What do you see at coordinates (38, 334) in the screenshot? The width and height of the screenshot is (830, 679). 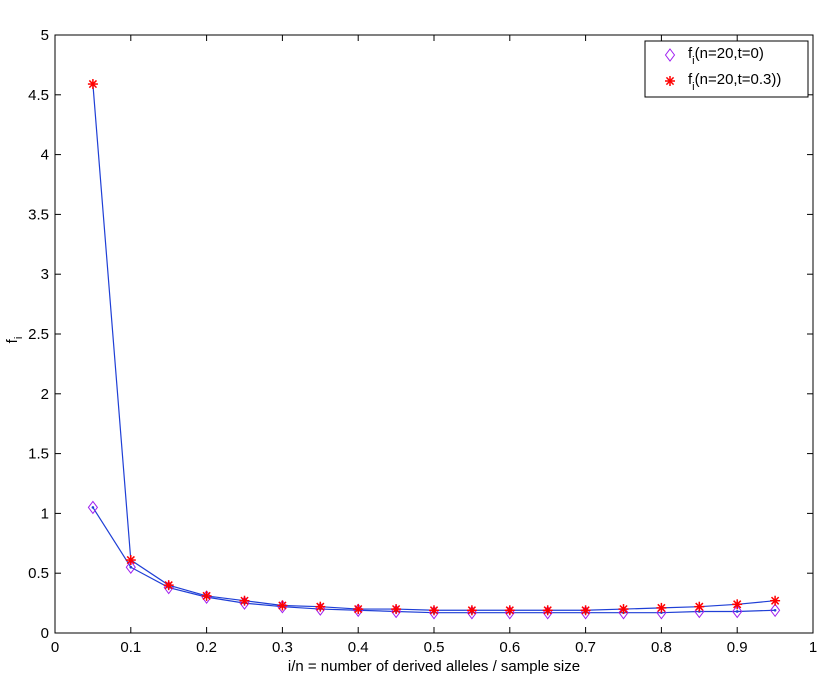 I see `y-tick-label: 2.5` at bounding box center [38, 334].